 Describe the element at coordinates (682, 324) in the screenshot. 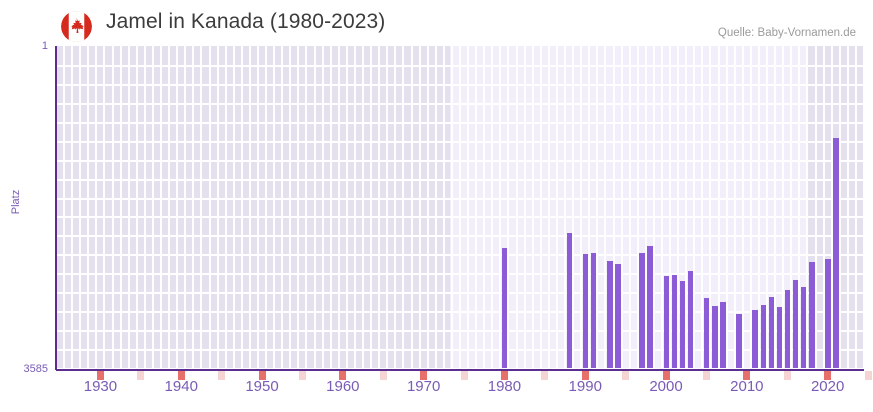

I see `bar-2002` at that location.